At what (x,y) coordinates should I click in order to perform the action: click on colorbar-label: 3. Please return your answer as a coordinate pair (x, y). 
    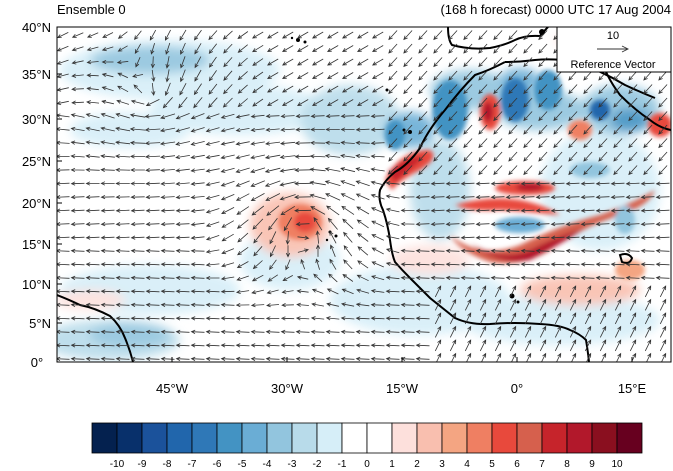
    Looking at the image, I should click on (442, 464).